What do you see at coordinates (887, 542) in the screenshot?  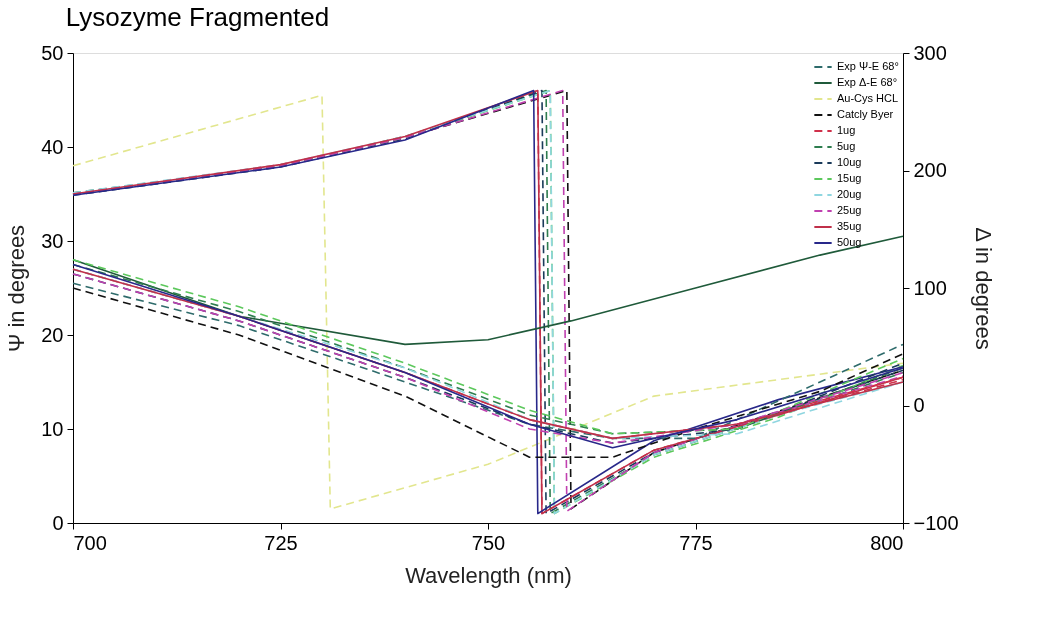 I see `x-tick-label: 800` at bounding box center [887, 542].